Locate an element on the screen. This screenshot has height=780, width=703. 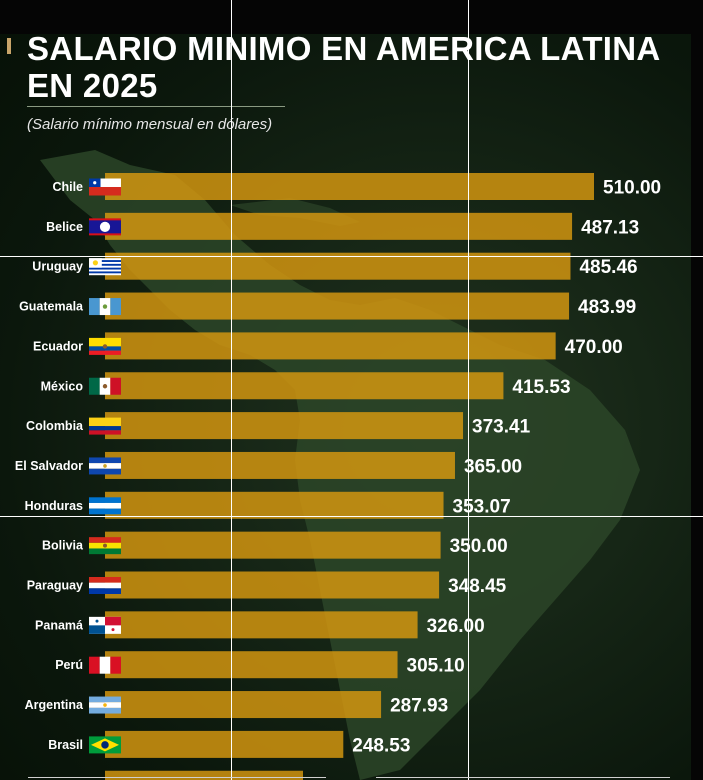
bar-partial is located at coordinates (204, 775).